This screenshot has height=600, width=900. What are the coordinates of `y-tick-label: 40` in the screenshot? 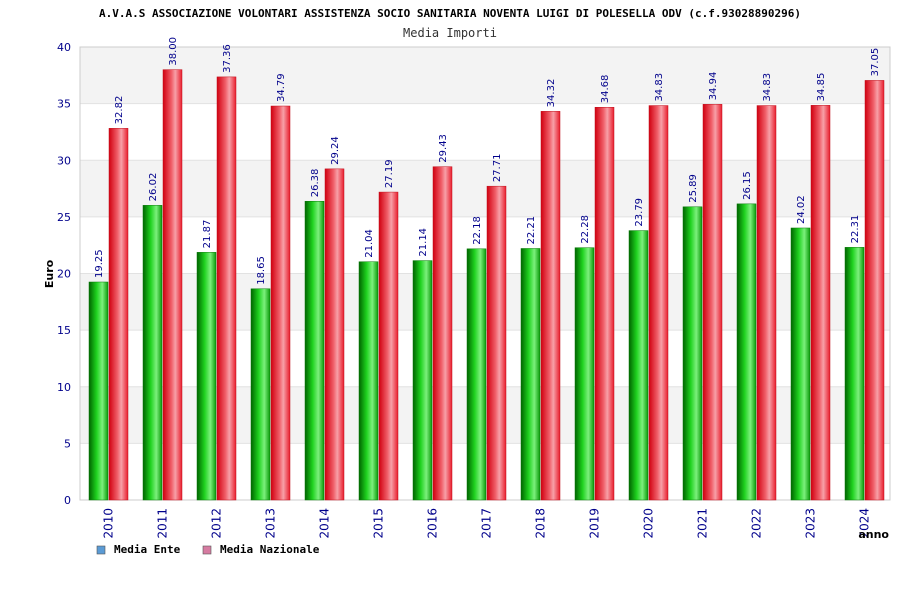 It's located at (64, 47).